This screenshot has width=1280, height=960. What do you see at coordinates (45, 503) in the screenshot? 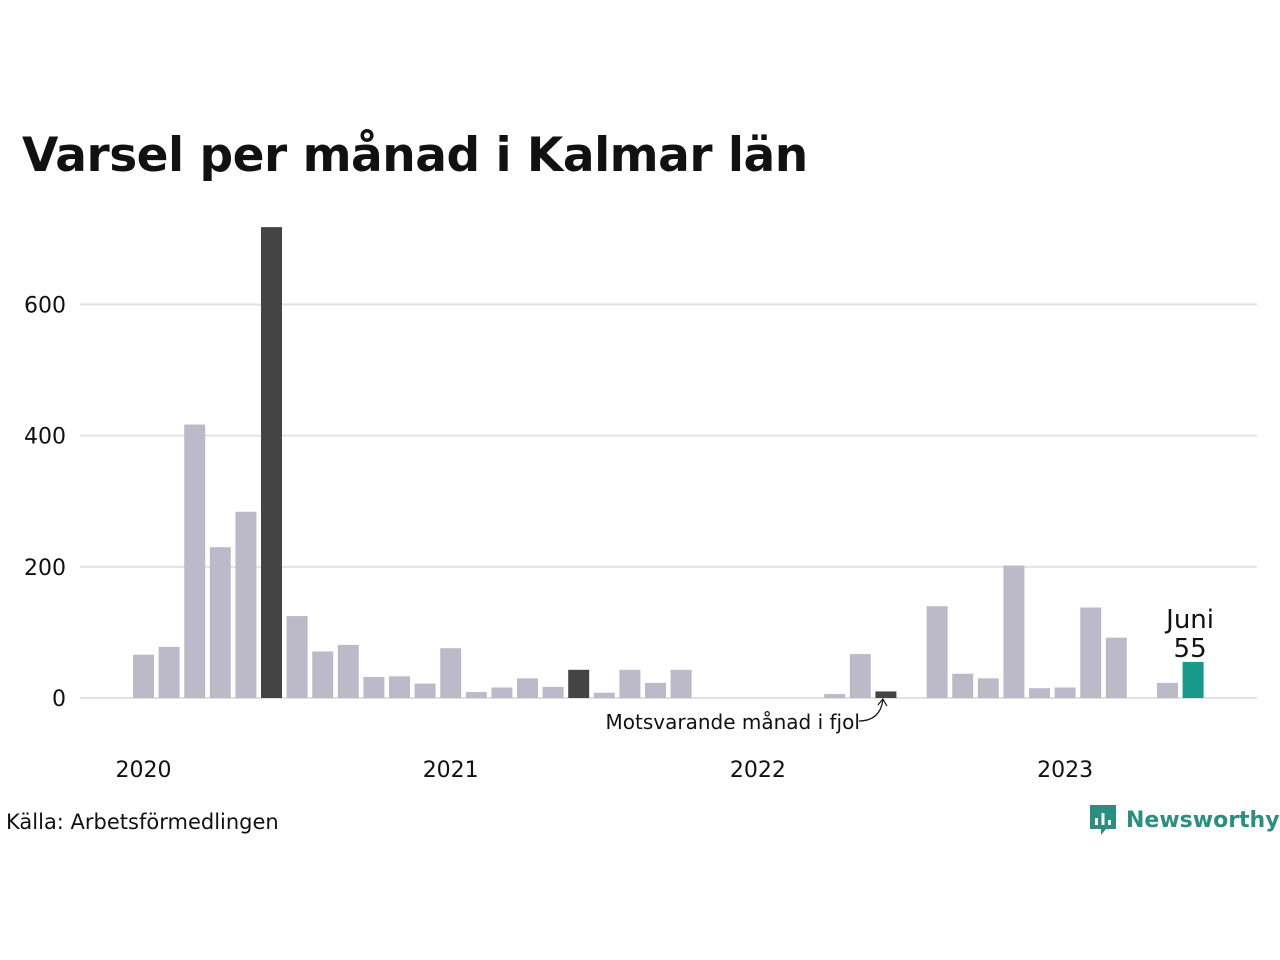
I see `y-axis-tick-labels: 0 200 400 600` at bounding box center [45, 503].